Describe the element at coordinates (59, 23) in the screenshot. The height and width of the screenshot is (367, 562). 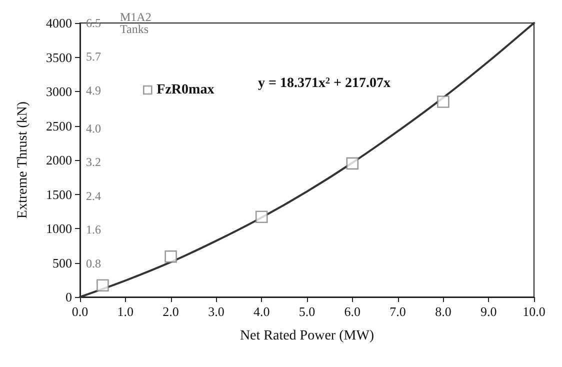
I see `y-tick-label: 4000` at that location.